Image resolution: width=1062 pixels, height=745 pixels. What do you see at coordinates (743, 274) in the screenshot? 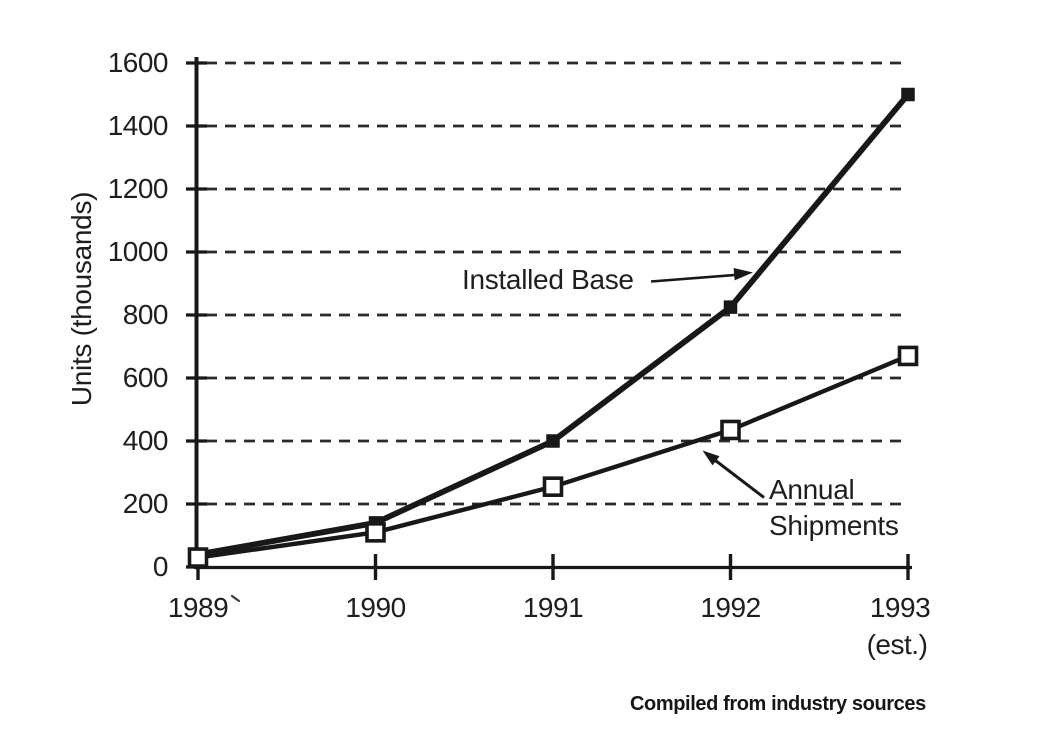
I see `installed-base-arrowhead-icon` at bounding box center [743, 274].